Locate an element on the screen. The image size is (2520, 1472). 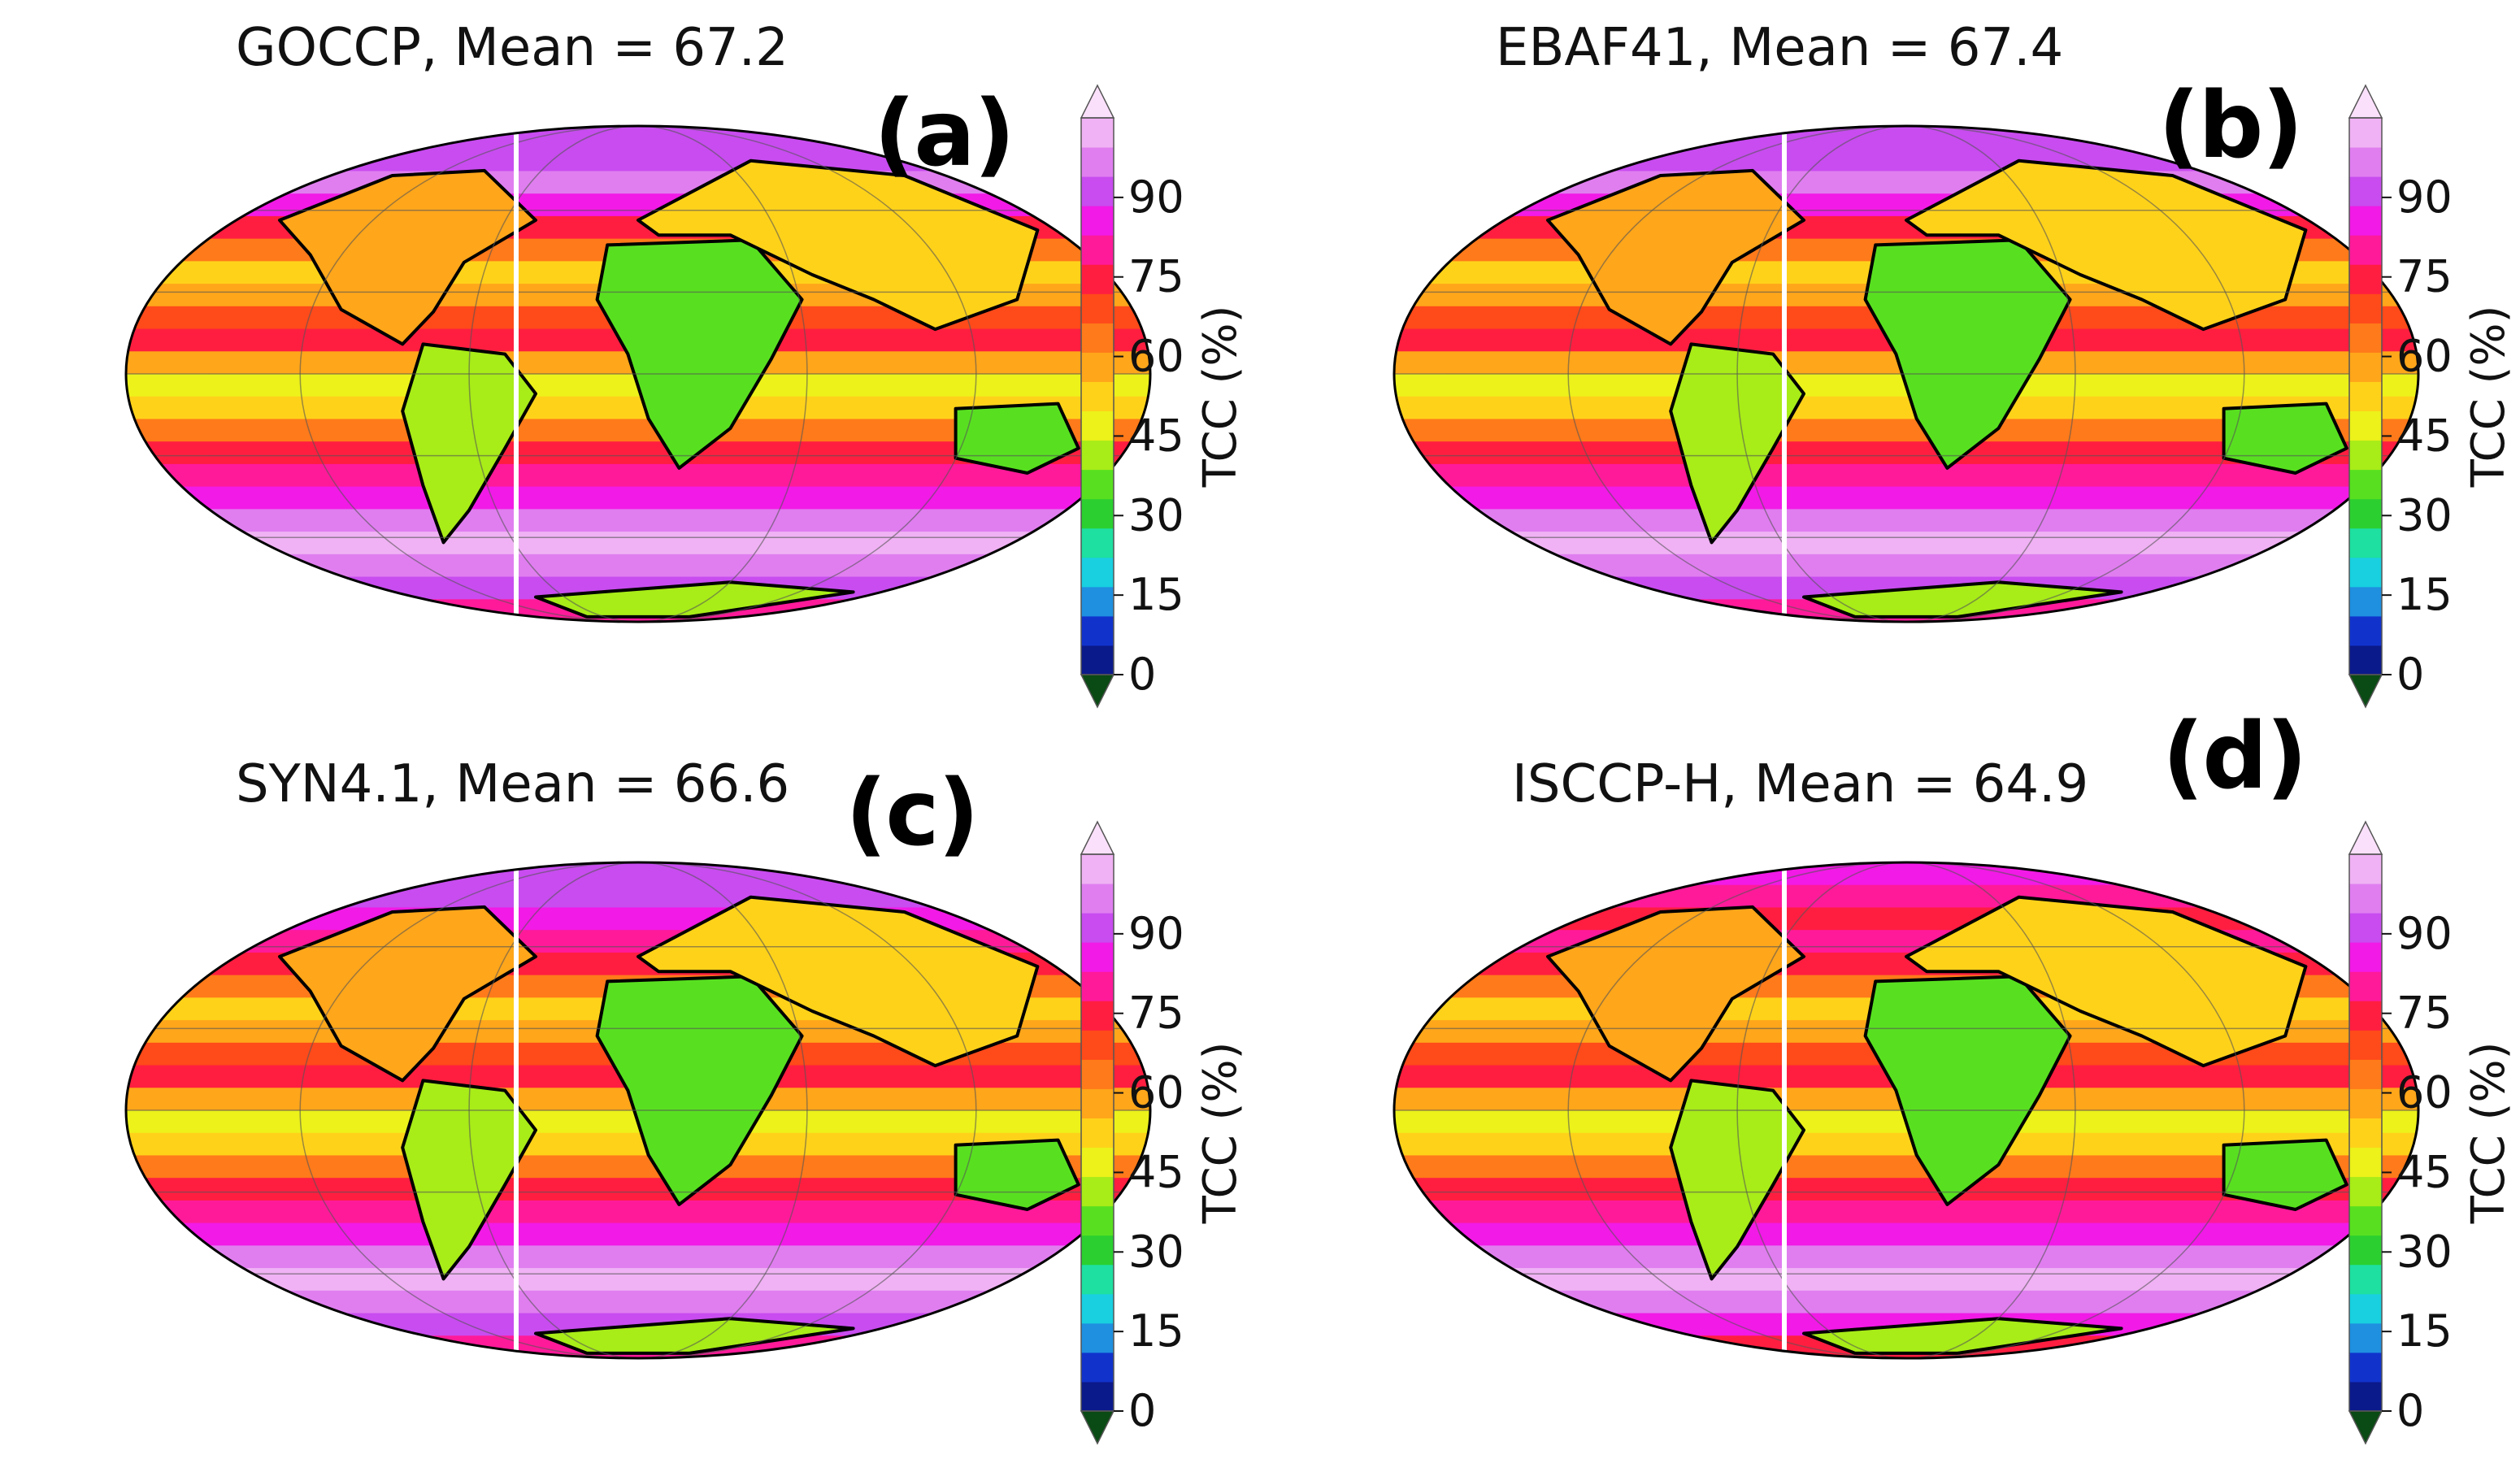
colorbar-tick-label: 75 is located at coordinates (2424, 1014).